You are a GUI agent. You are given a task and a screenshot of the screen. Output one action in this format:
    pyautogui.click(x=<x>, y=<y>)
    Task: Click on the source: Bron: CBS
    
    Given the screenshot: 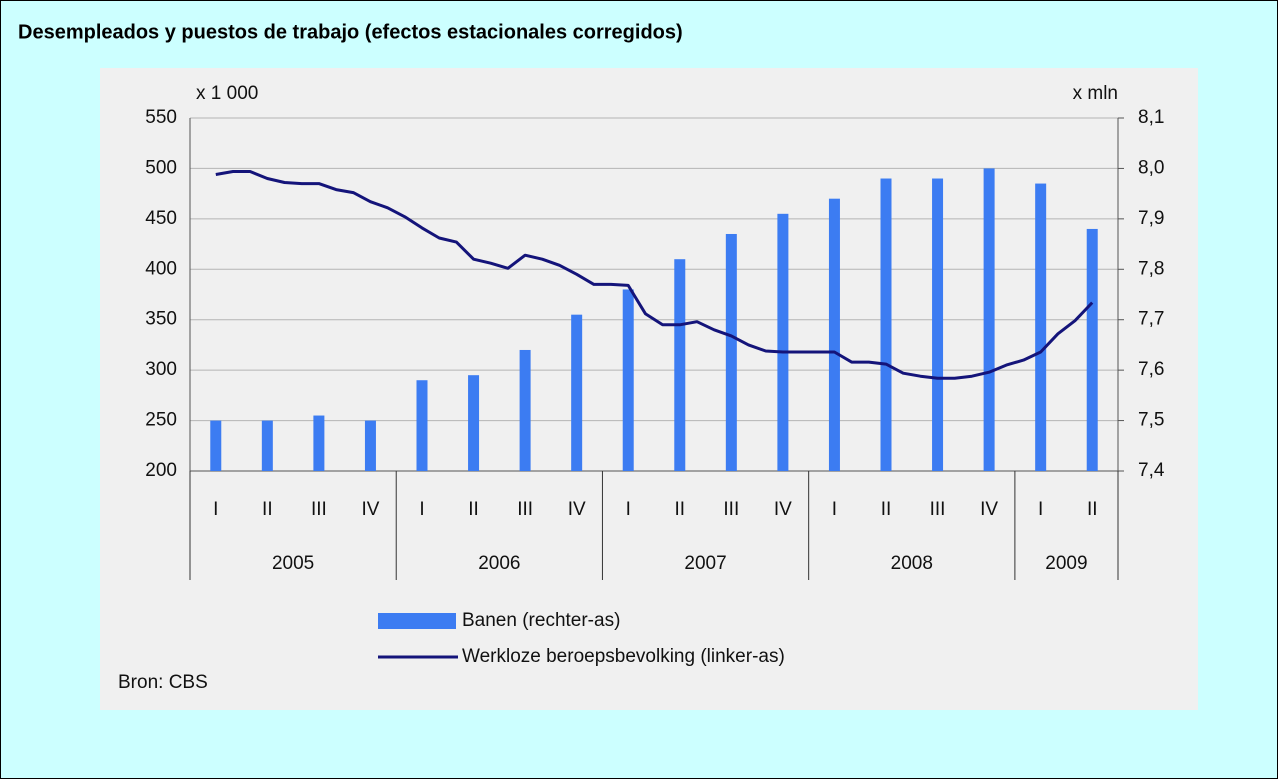 What is the action you would take?
    pyautogui.click(x=163, y=682)
    